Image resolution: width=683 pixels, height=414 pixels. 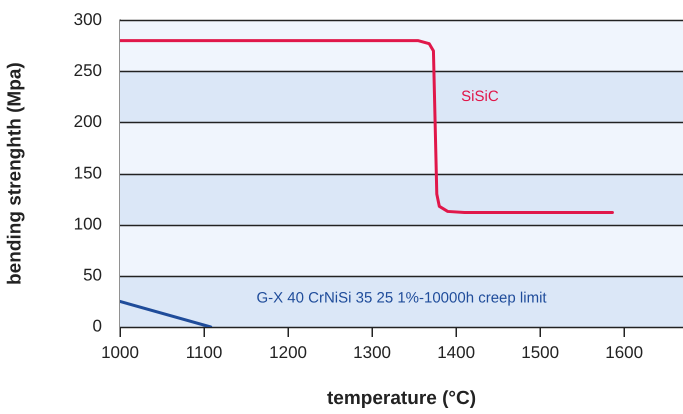 What do you see at coordinates (204, 352) in the screenshot?
I see `x-tick-label: 1100` at bounding box center [204, 352].